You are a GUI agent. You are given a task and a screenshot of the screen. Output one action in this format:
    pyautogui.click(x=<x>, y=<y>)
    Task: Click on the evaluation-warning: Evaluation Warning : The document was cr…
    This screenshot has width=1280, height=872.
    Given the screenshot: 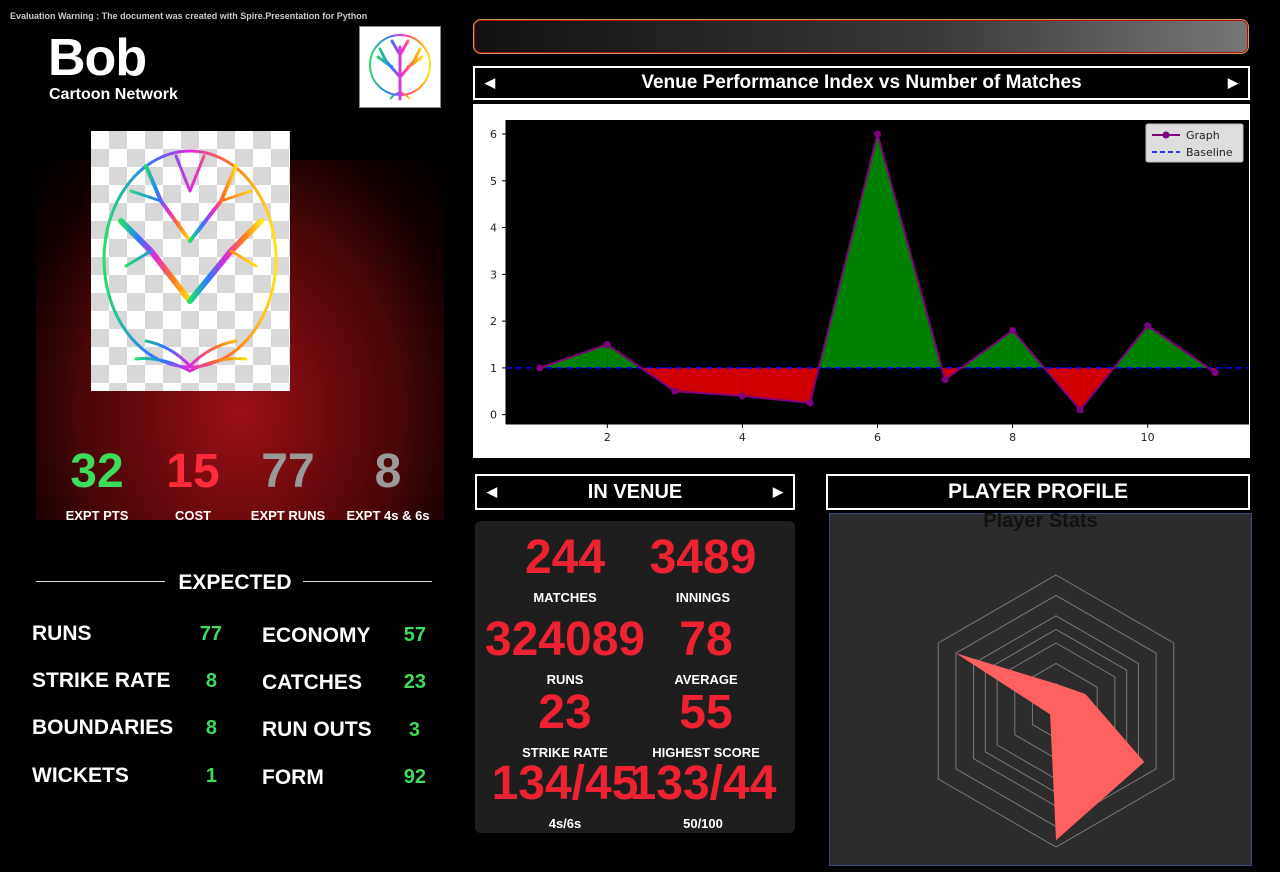 What is the action you would take?
    pyautogui.click(x=189, y=16)
    